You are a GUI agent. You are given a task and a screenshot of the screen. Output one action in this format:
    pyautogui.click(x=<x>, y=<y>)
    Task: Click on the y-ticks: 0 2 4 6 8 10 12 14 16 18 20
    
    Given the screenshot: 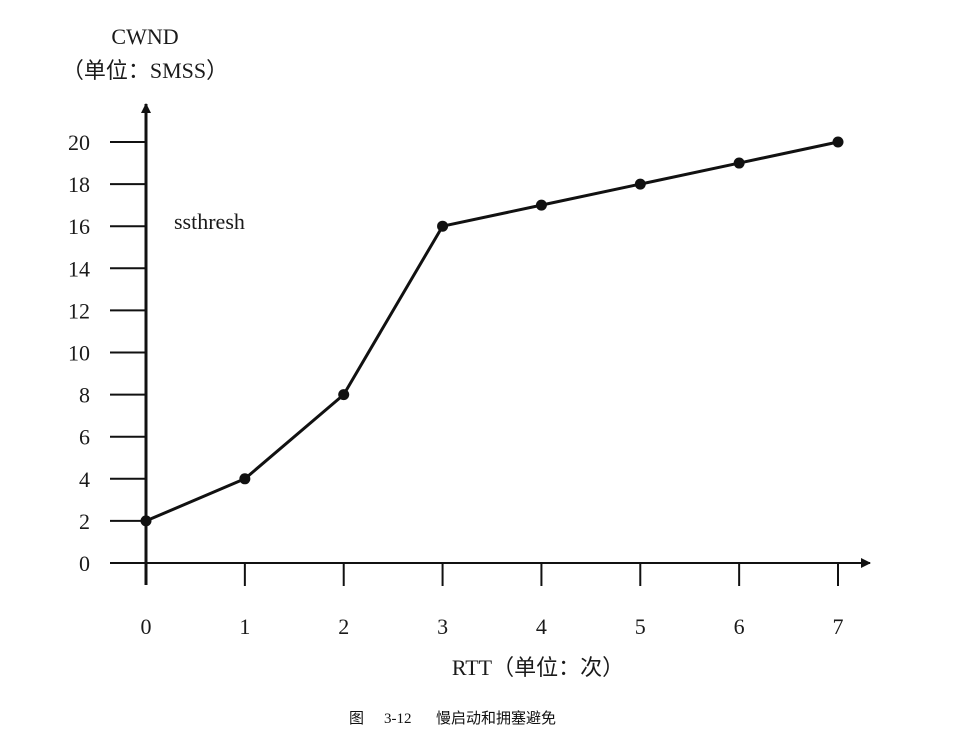 What is the action you would take?
    pyautogui.click(x=107, y=353)
    